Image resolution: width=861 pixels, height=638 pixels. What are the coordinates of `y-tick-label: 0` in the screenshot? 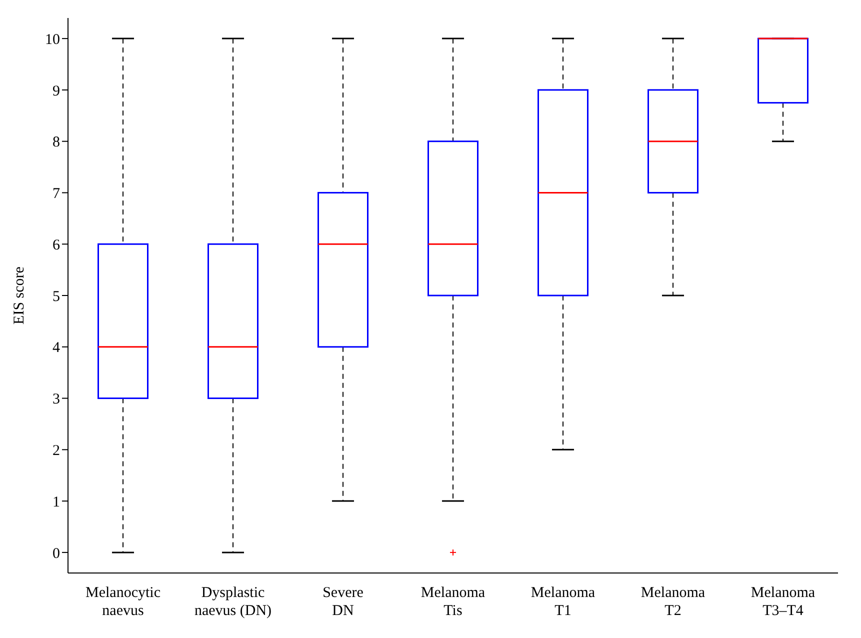 It's located at (56, 554).